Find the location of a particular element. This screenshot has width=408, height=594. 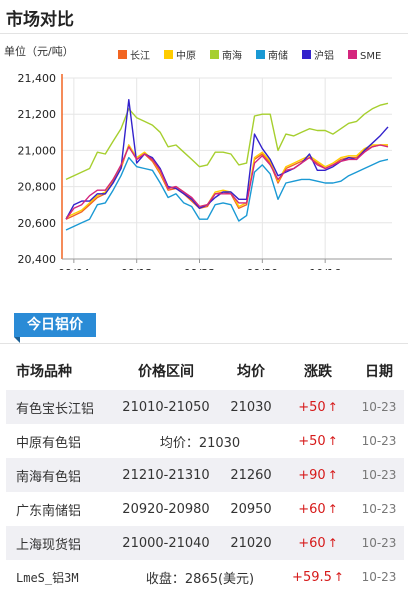

row-avg: 20950 is located at coordinates (251, 509).